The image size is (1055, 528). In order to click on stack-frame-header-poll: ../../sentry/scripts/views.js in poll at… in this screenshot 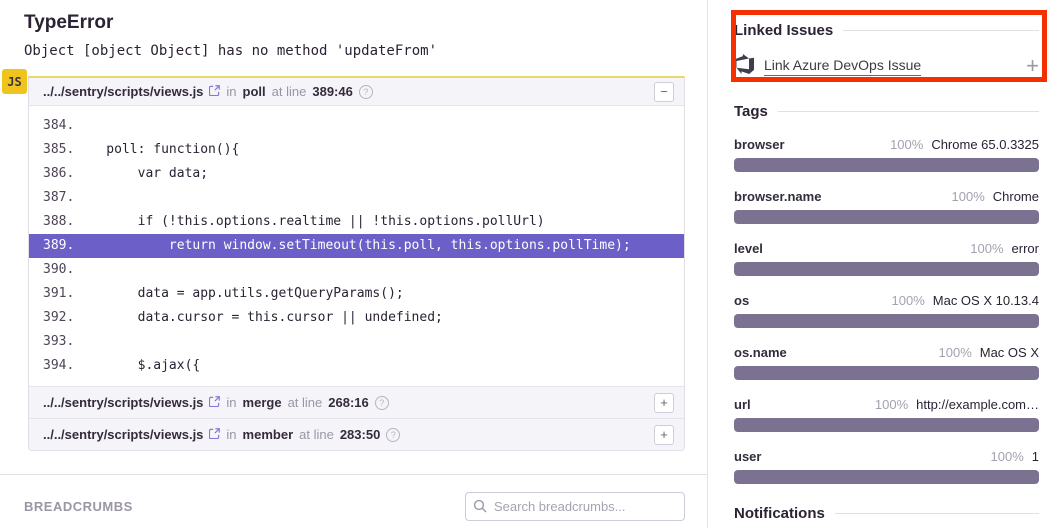, I will do `click(356, 92)`.